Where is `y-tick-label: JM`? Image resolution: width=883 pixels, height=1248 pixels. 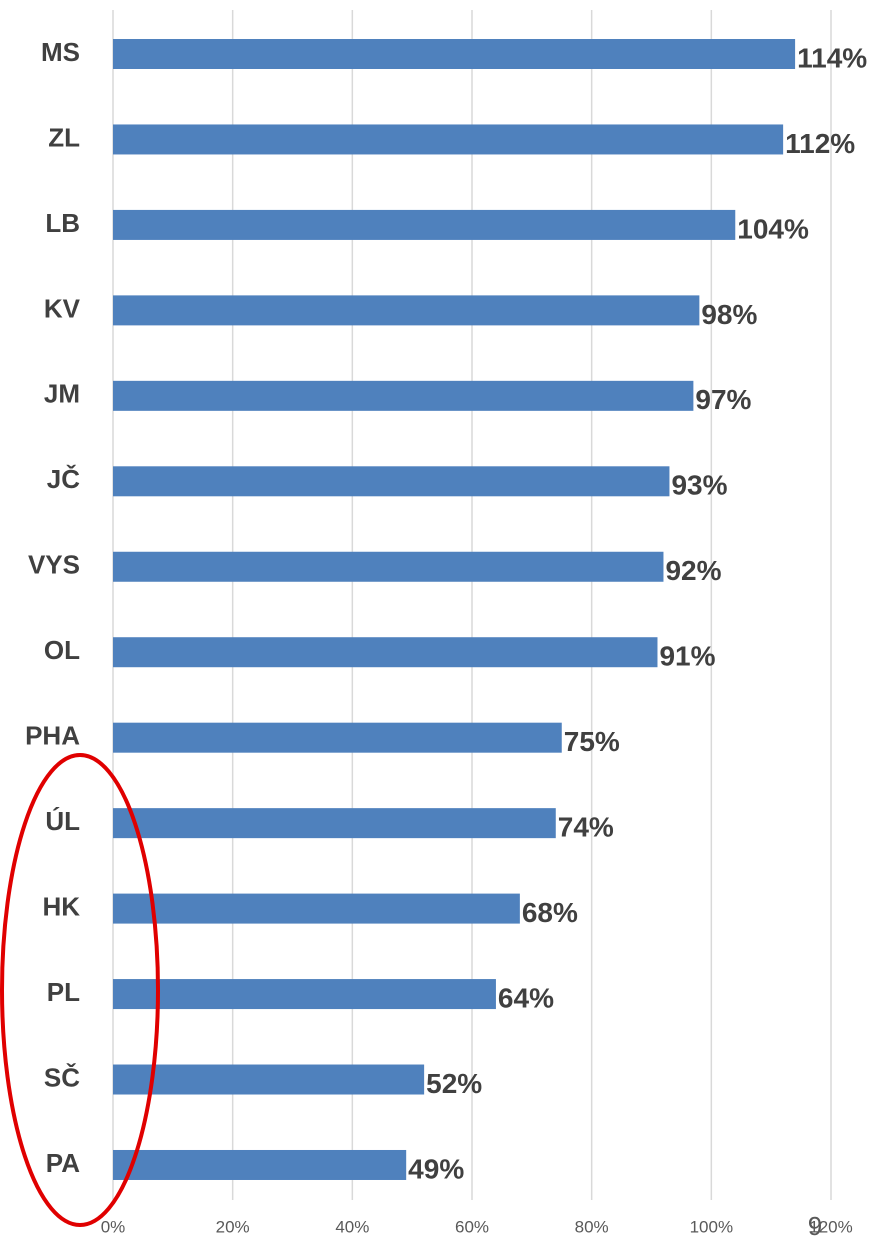 y-tick-label: JM is located at coordinates (62, 394).